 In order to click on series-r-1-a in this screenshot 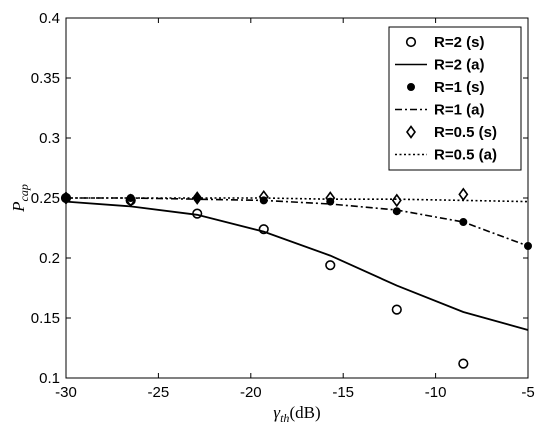, I will do `click(297, 222)`.